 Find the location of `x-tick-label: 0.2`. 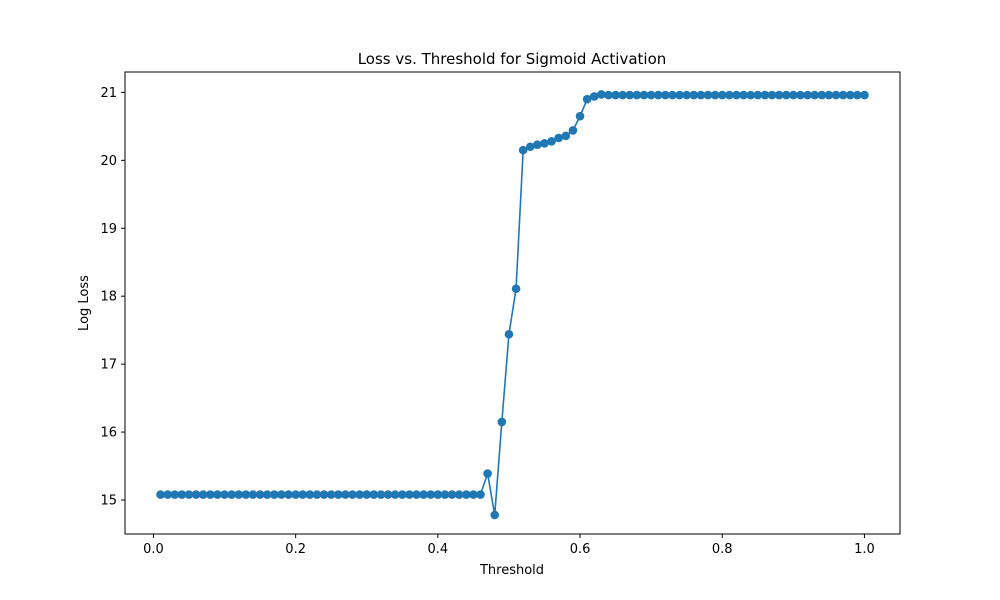

x-tick-label: 0.2 is located at coordinates (295, 549).